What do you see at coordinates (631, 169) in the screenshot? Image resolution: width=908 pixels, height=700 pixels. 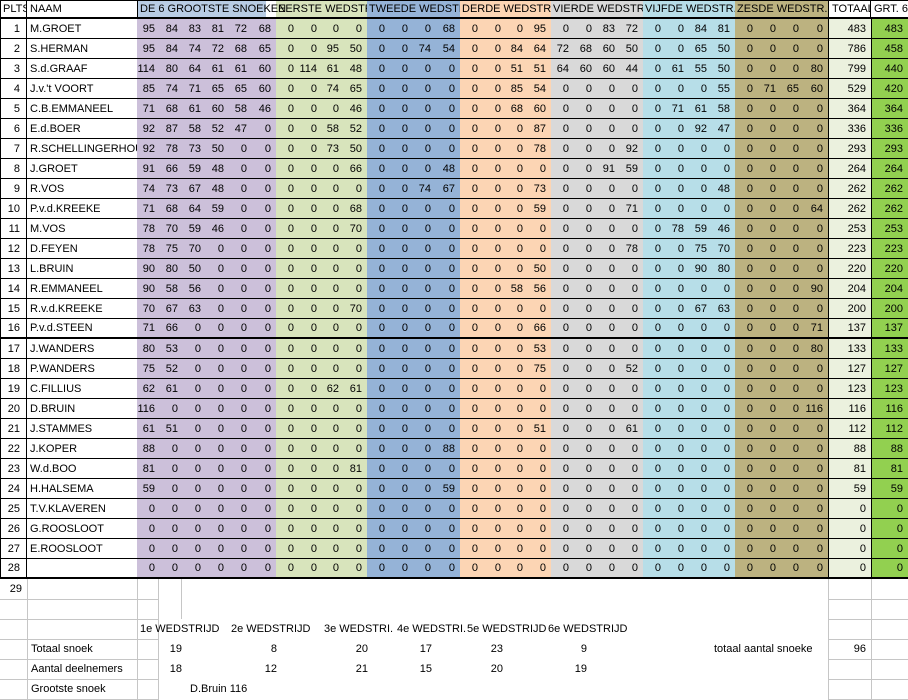 I see `cell-wedstrijd4-4: 59` at bounding box center [631, 169].